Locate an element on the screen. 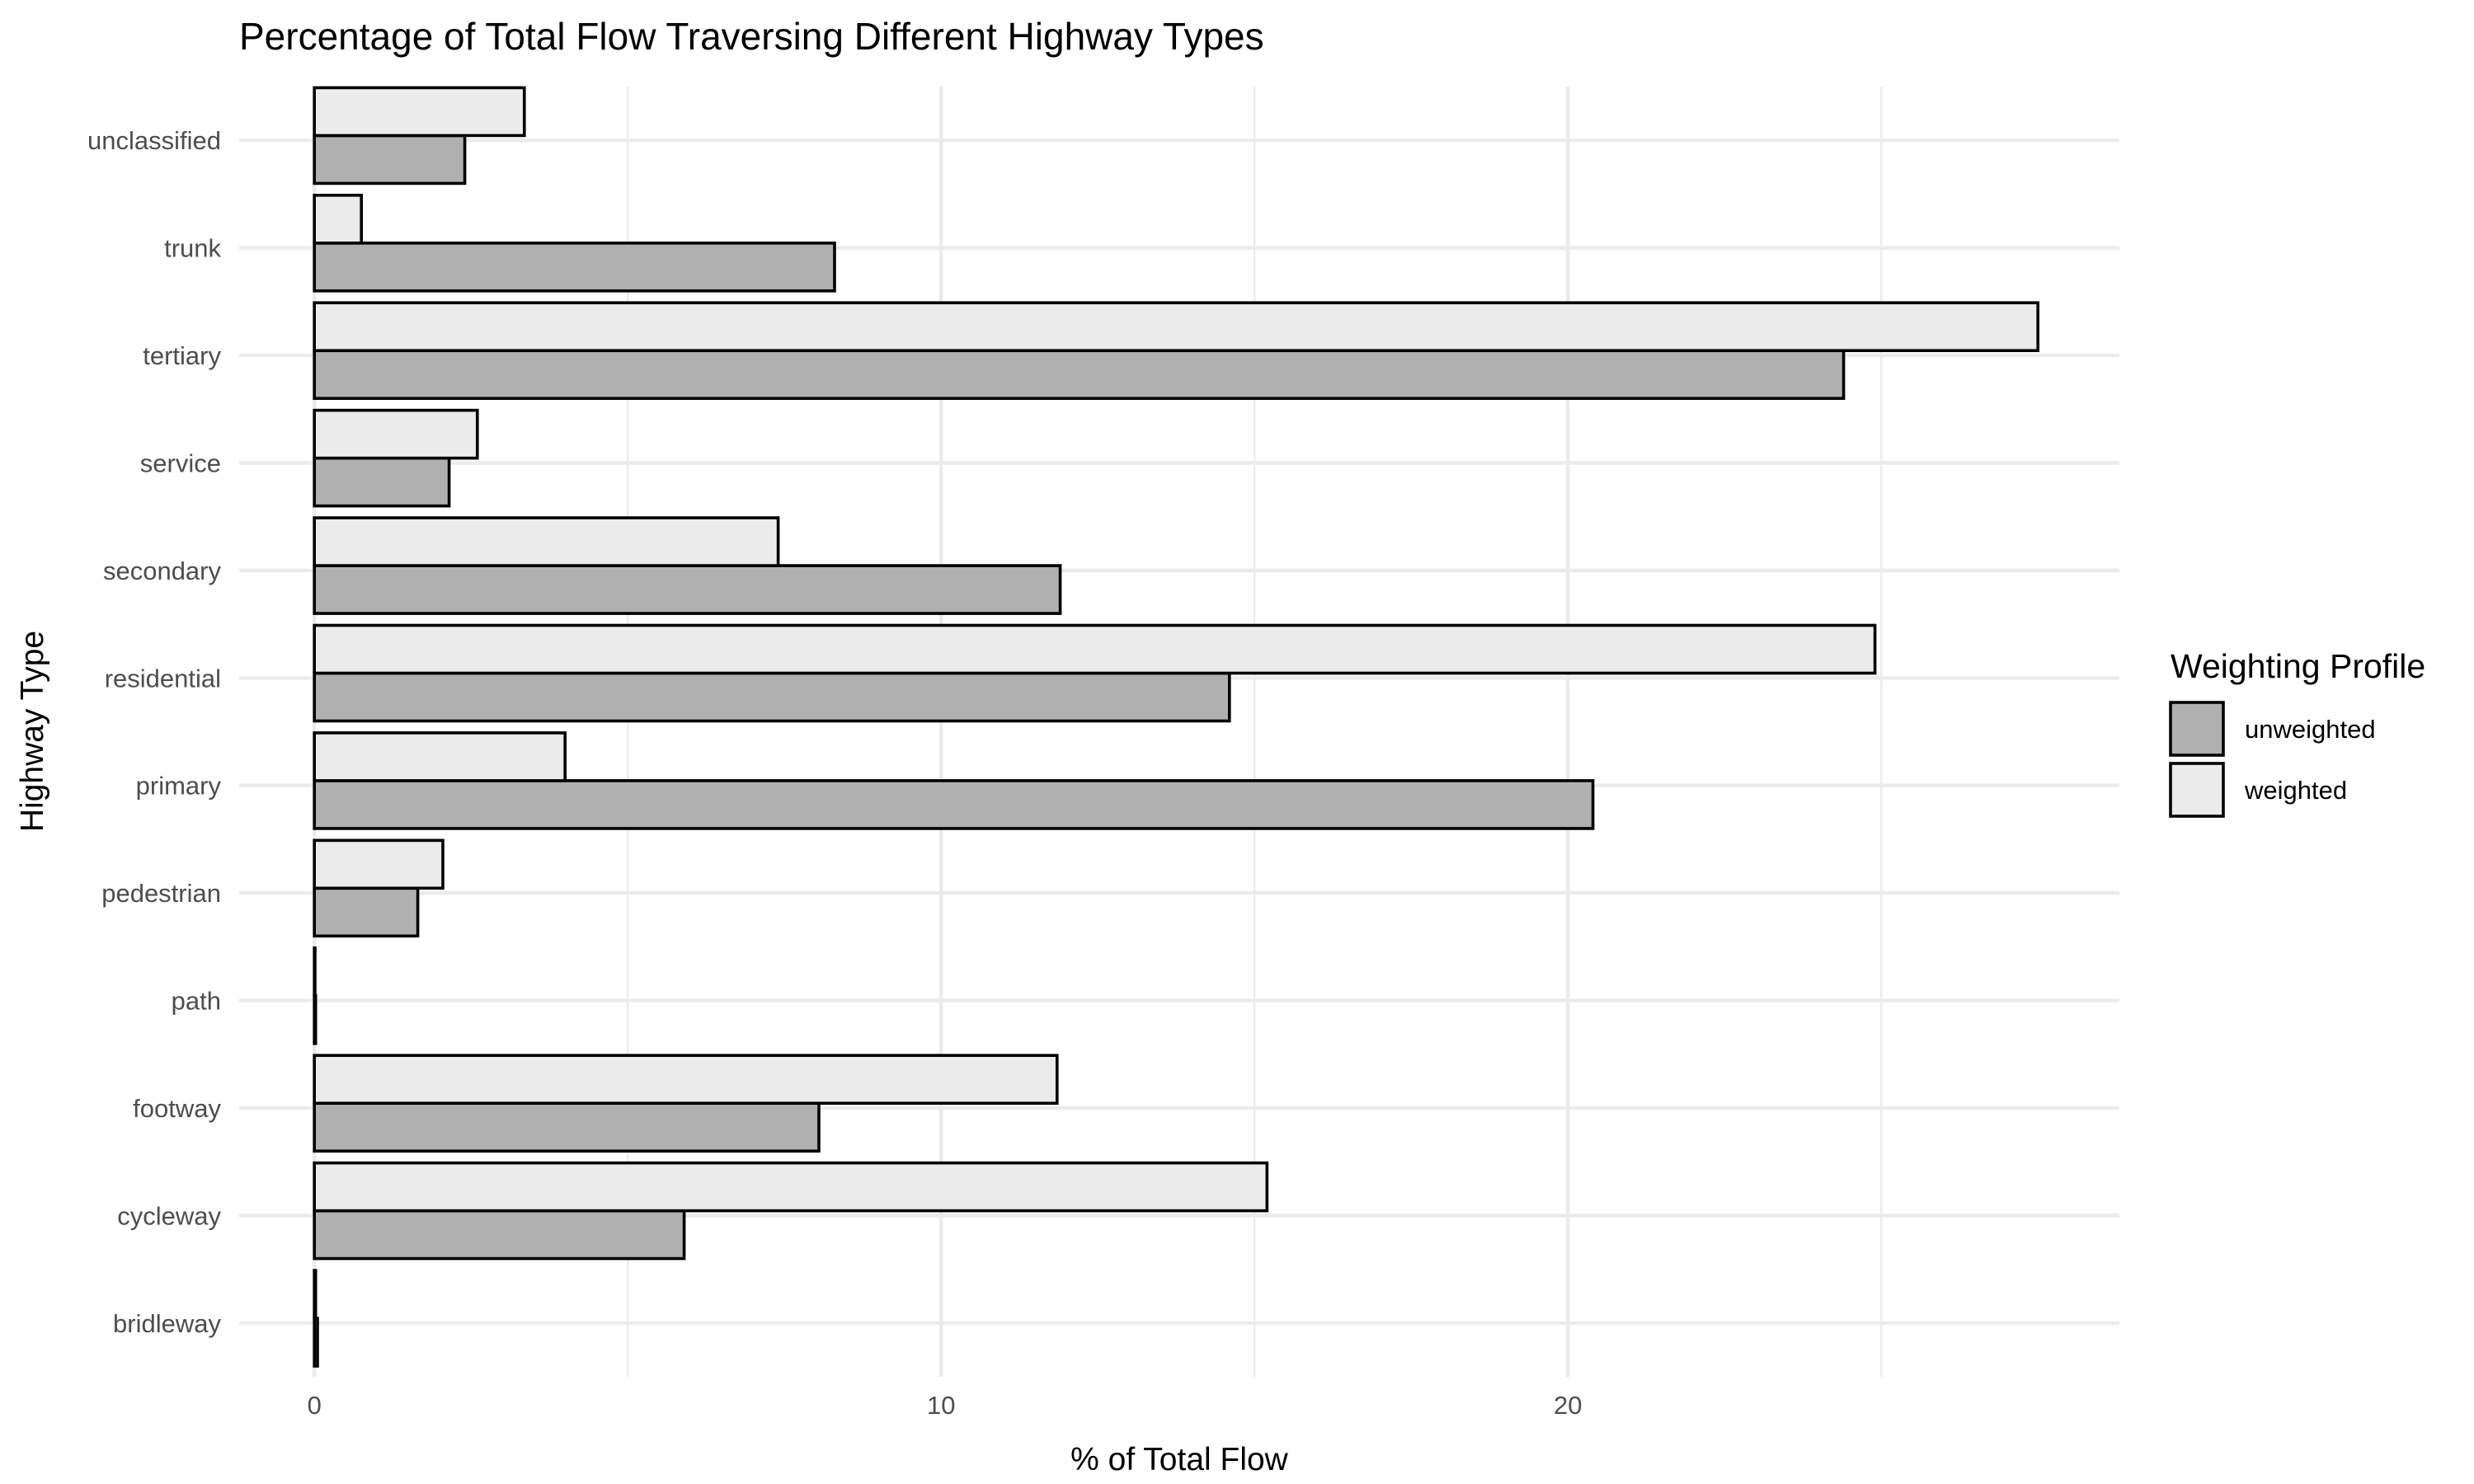  y-axis-title: Highway Type is located at coordinates (32, 731).